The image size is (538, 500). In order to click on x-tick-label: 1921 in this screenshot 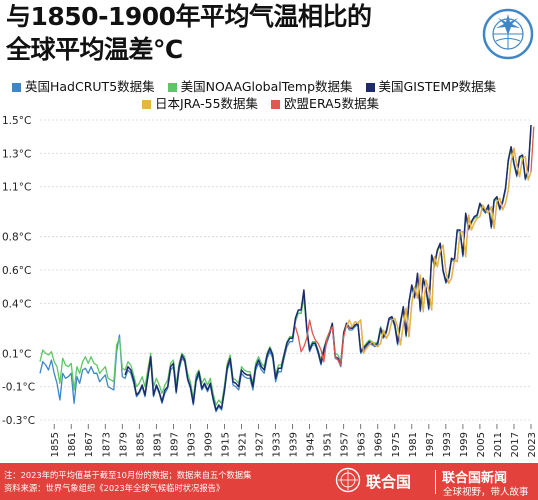, I will do `click(243, 444)`.